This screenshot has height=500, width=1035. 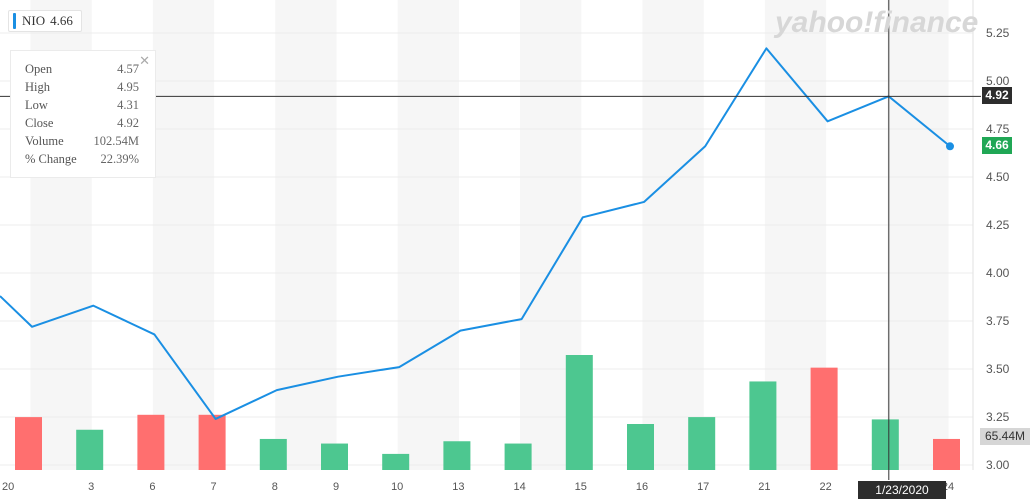 I want to click on y-tick-label: 4.75, so click(x=998, y=129).